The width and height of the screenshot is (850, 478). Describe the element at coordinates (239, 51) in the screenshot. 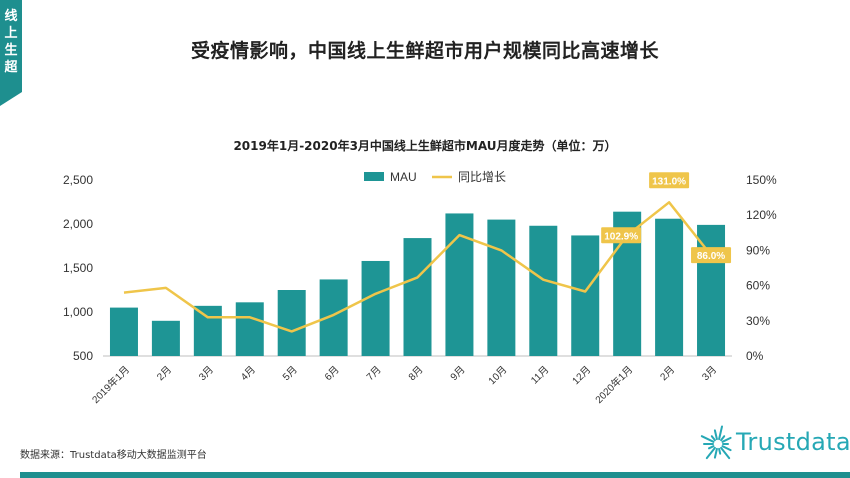

I see `page-title-left: 受疫情影响` at that location.